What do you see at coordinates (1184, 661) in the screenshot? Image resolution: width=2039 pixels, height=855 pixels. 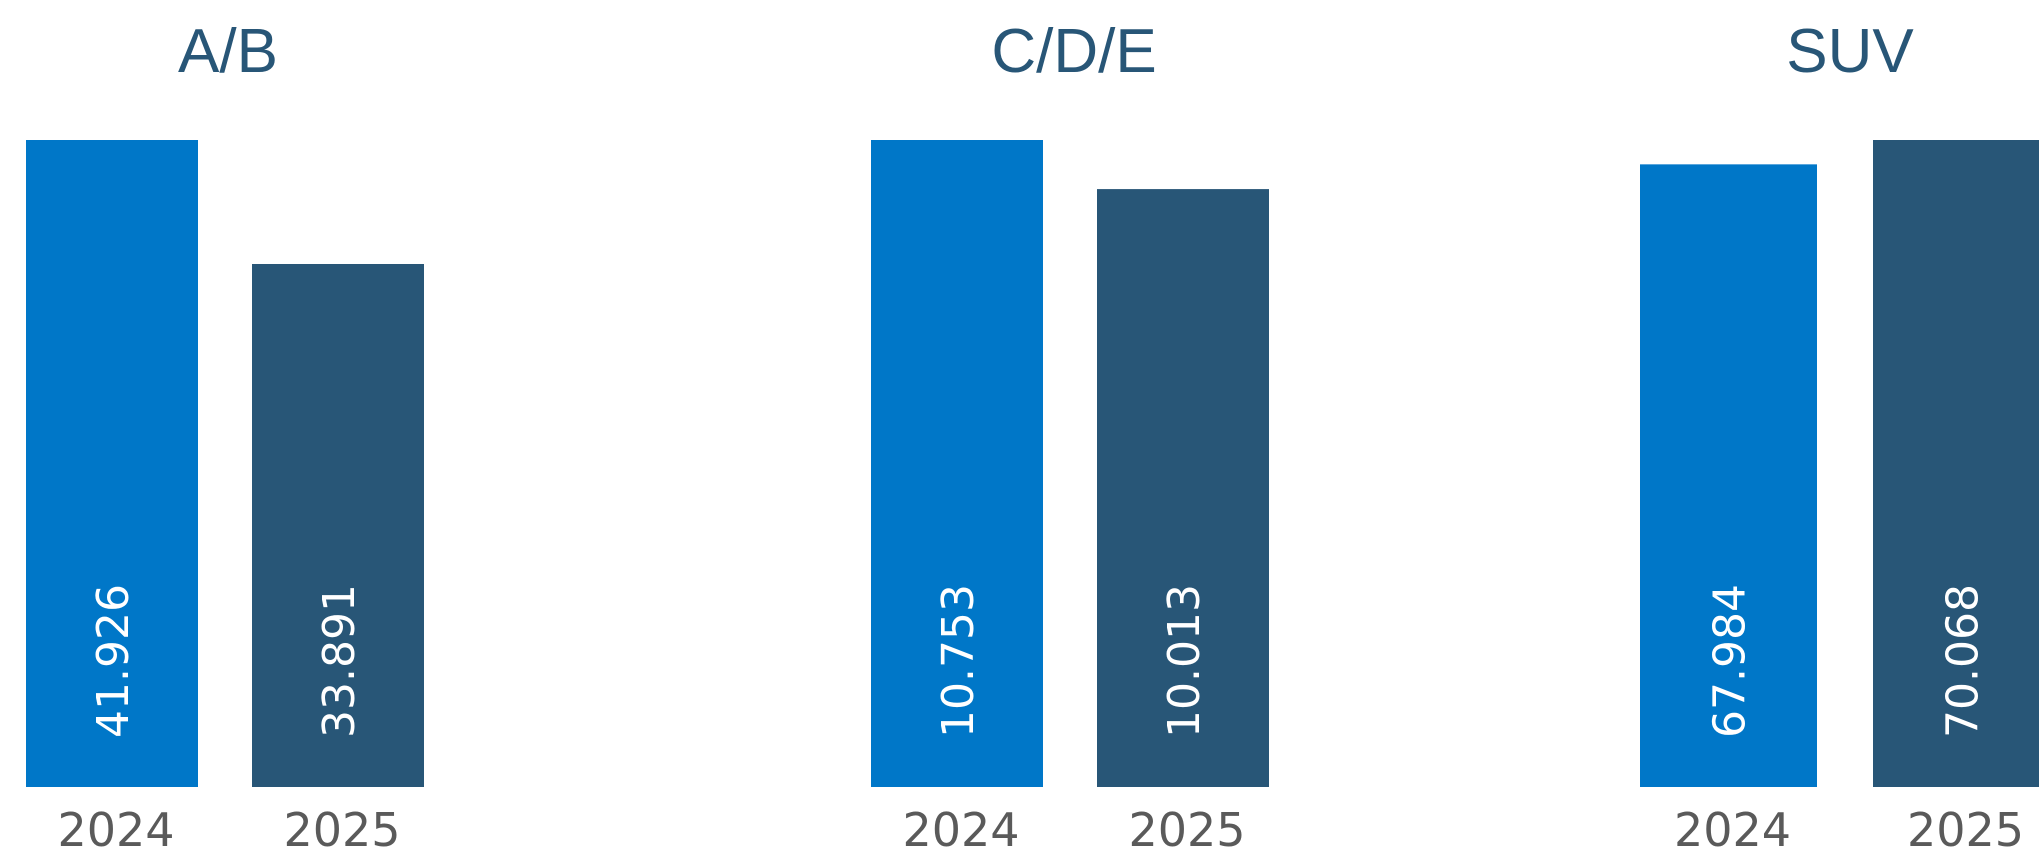 I see `value-label: 10.013` at bounding box center [1184, 661].